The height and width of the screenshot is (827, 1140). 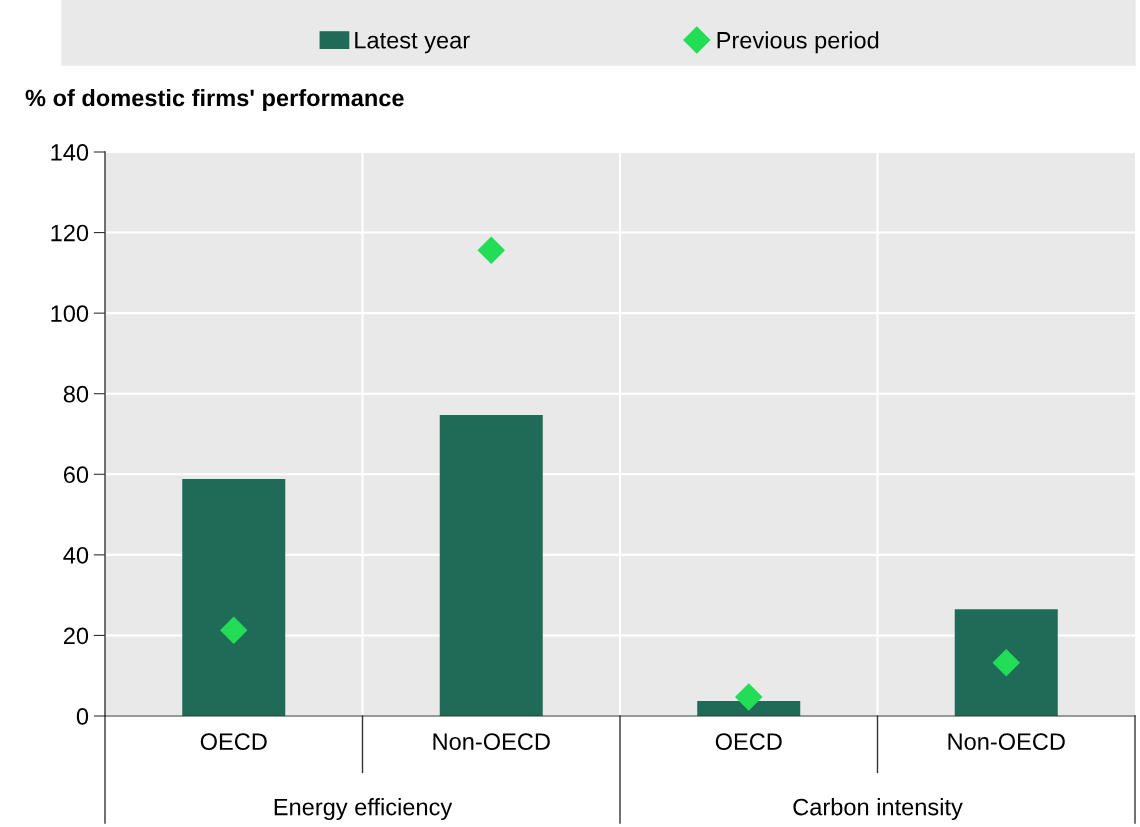 I want to click on y-axis-title: % of domestic firms' performance, so click(x=214, y=100).